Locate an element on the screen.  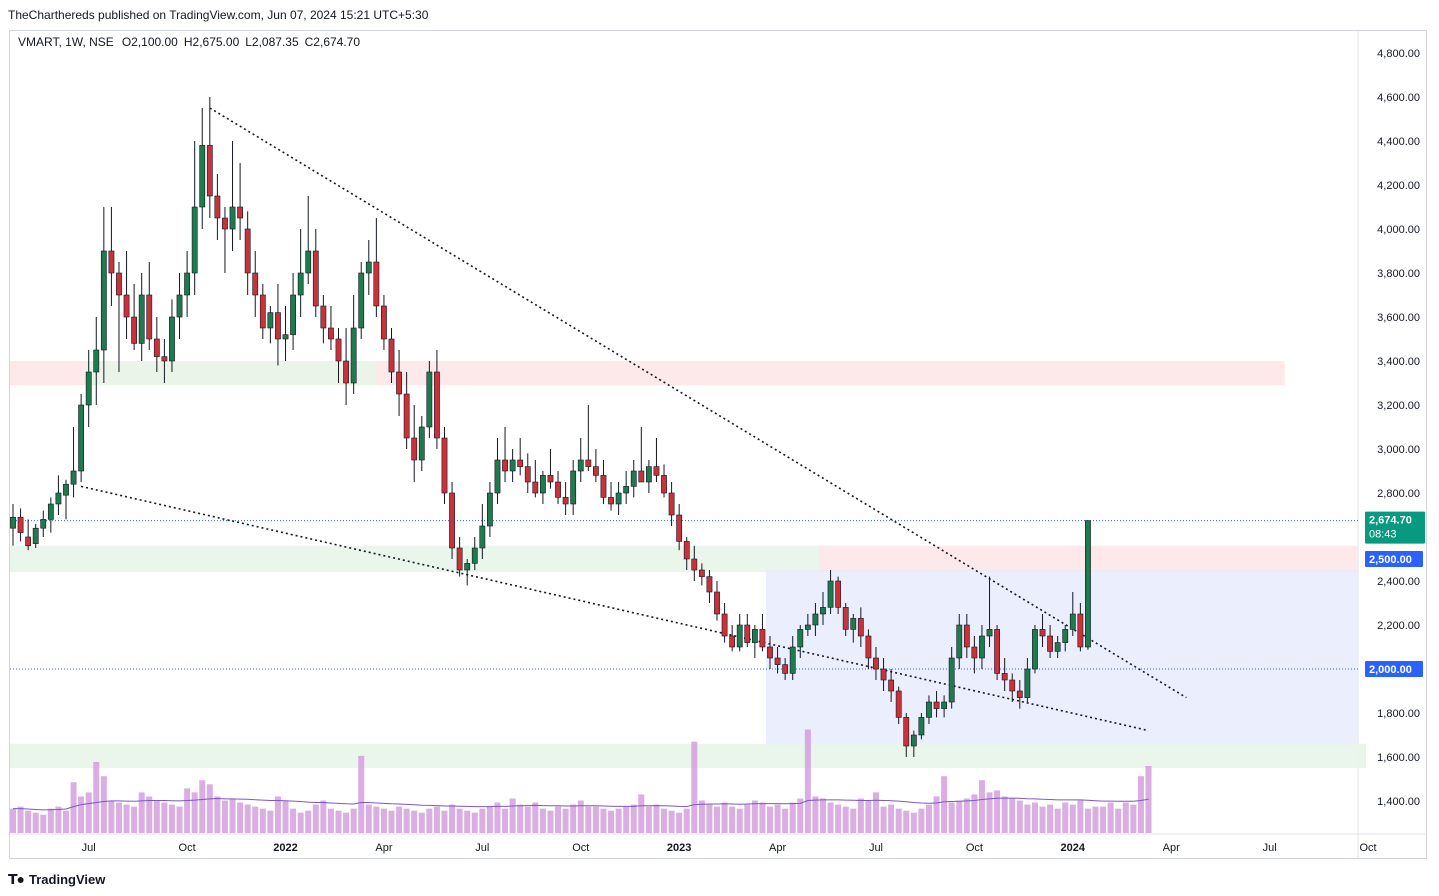
y-tick-label: 2,800.00 is located at coordinates (1398, 494).